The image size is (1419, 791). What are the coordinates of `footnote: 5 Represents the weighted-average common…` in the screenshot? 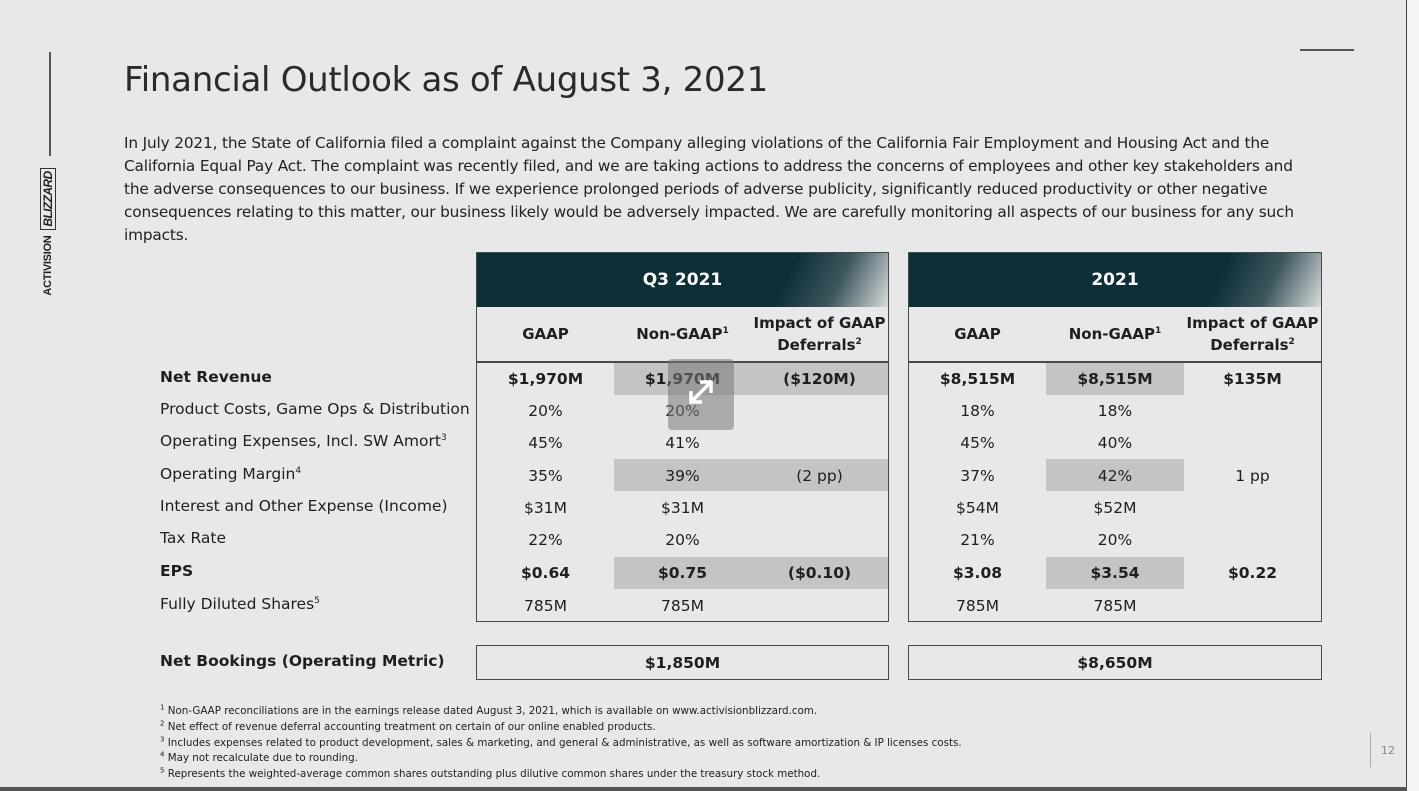 It's located at (490, 773).